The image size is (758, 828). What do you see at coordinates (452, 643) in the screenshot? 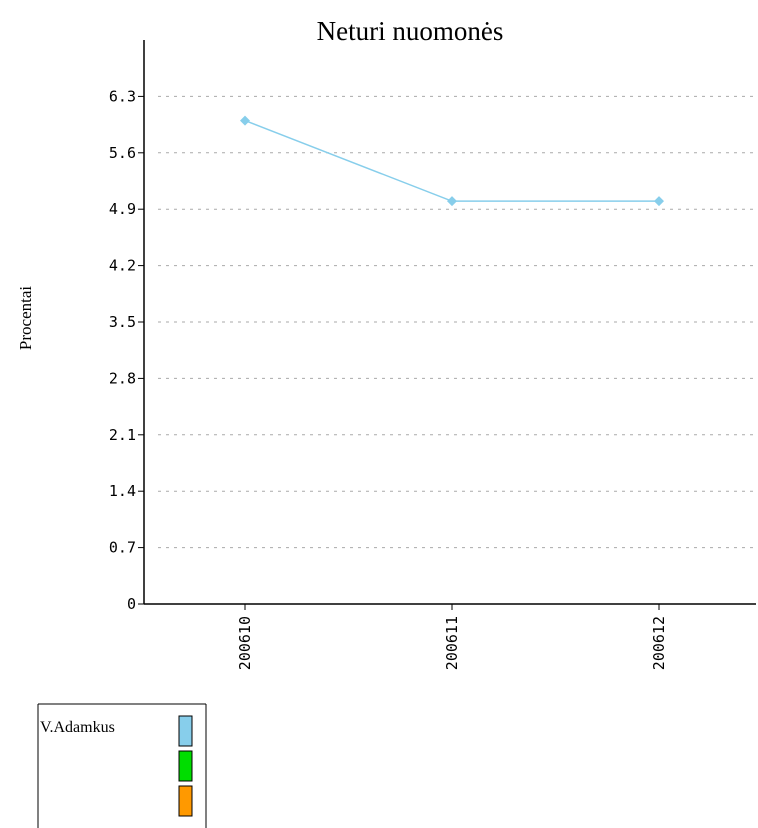
I see `x-tick-label: 200611` at bounding box center [452, 643].